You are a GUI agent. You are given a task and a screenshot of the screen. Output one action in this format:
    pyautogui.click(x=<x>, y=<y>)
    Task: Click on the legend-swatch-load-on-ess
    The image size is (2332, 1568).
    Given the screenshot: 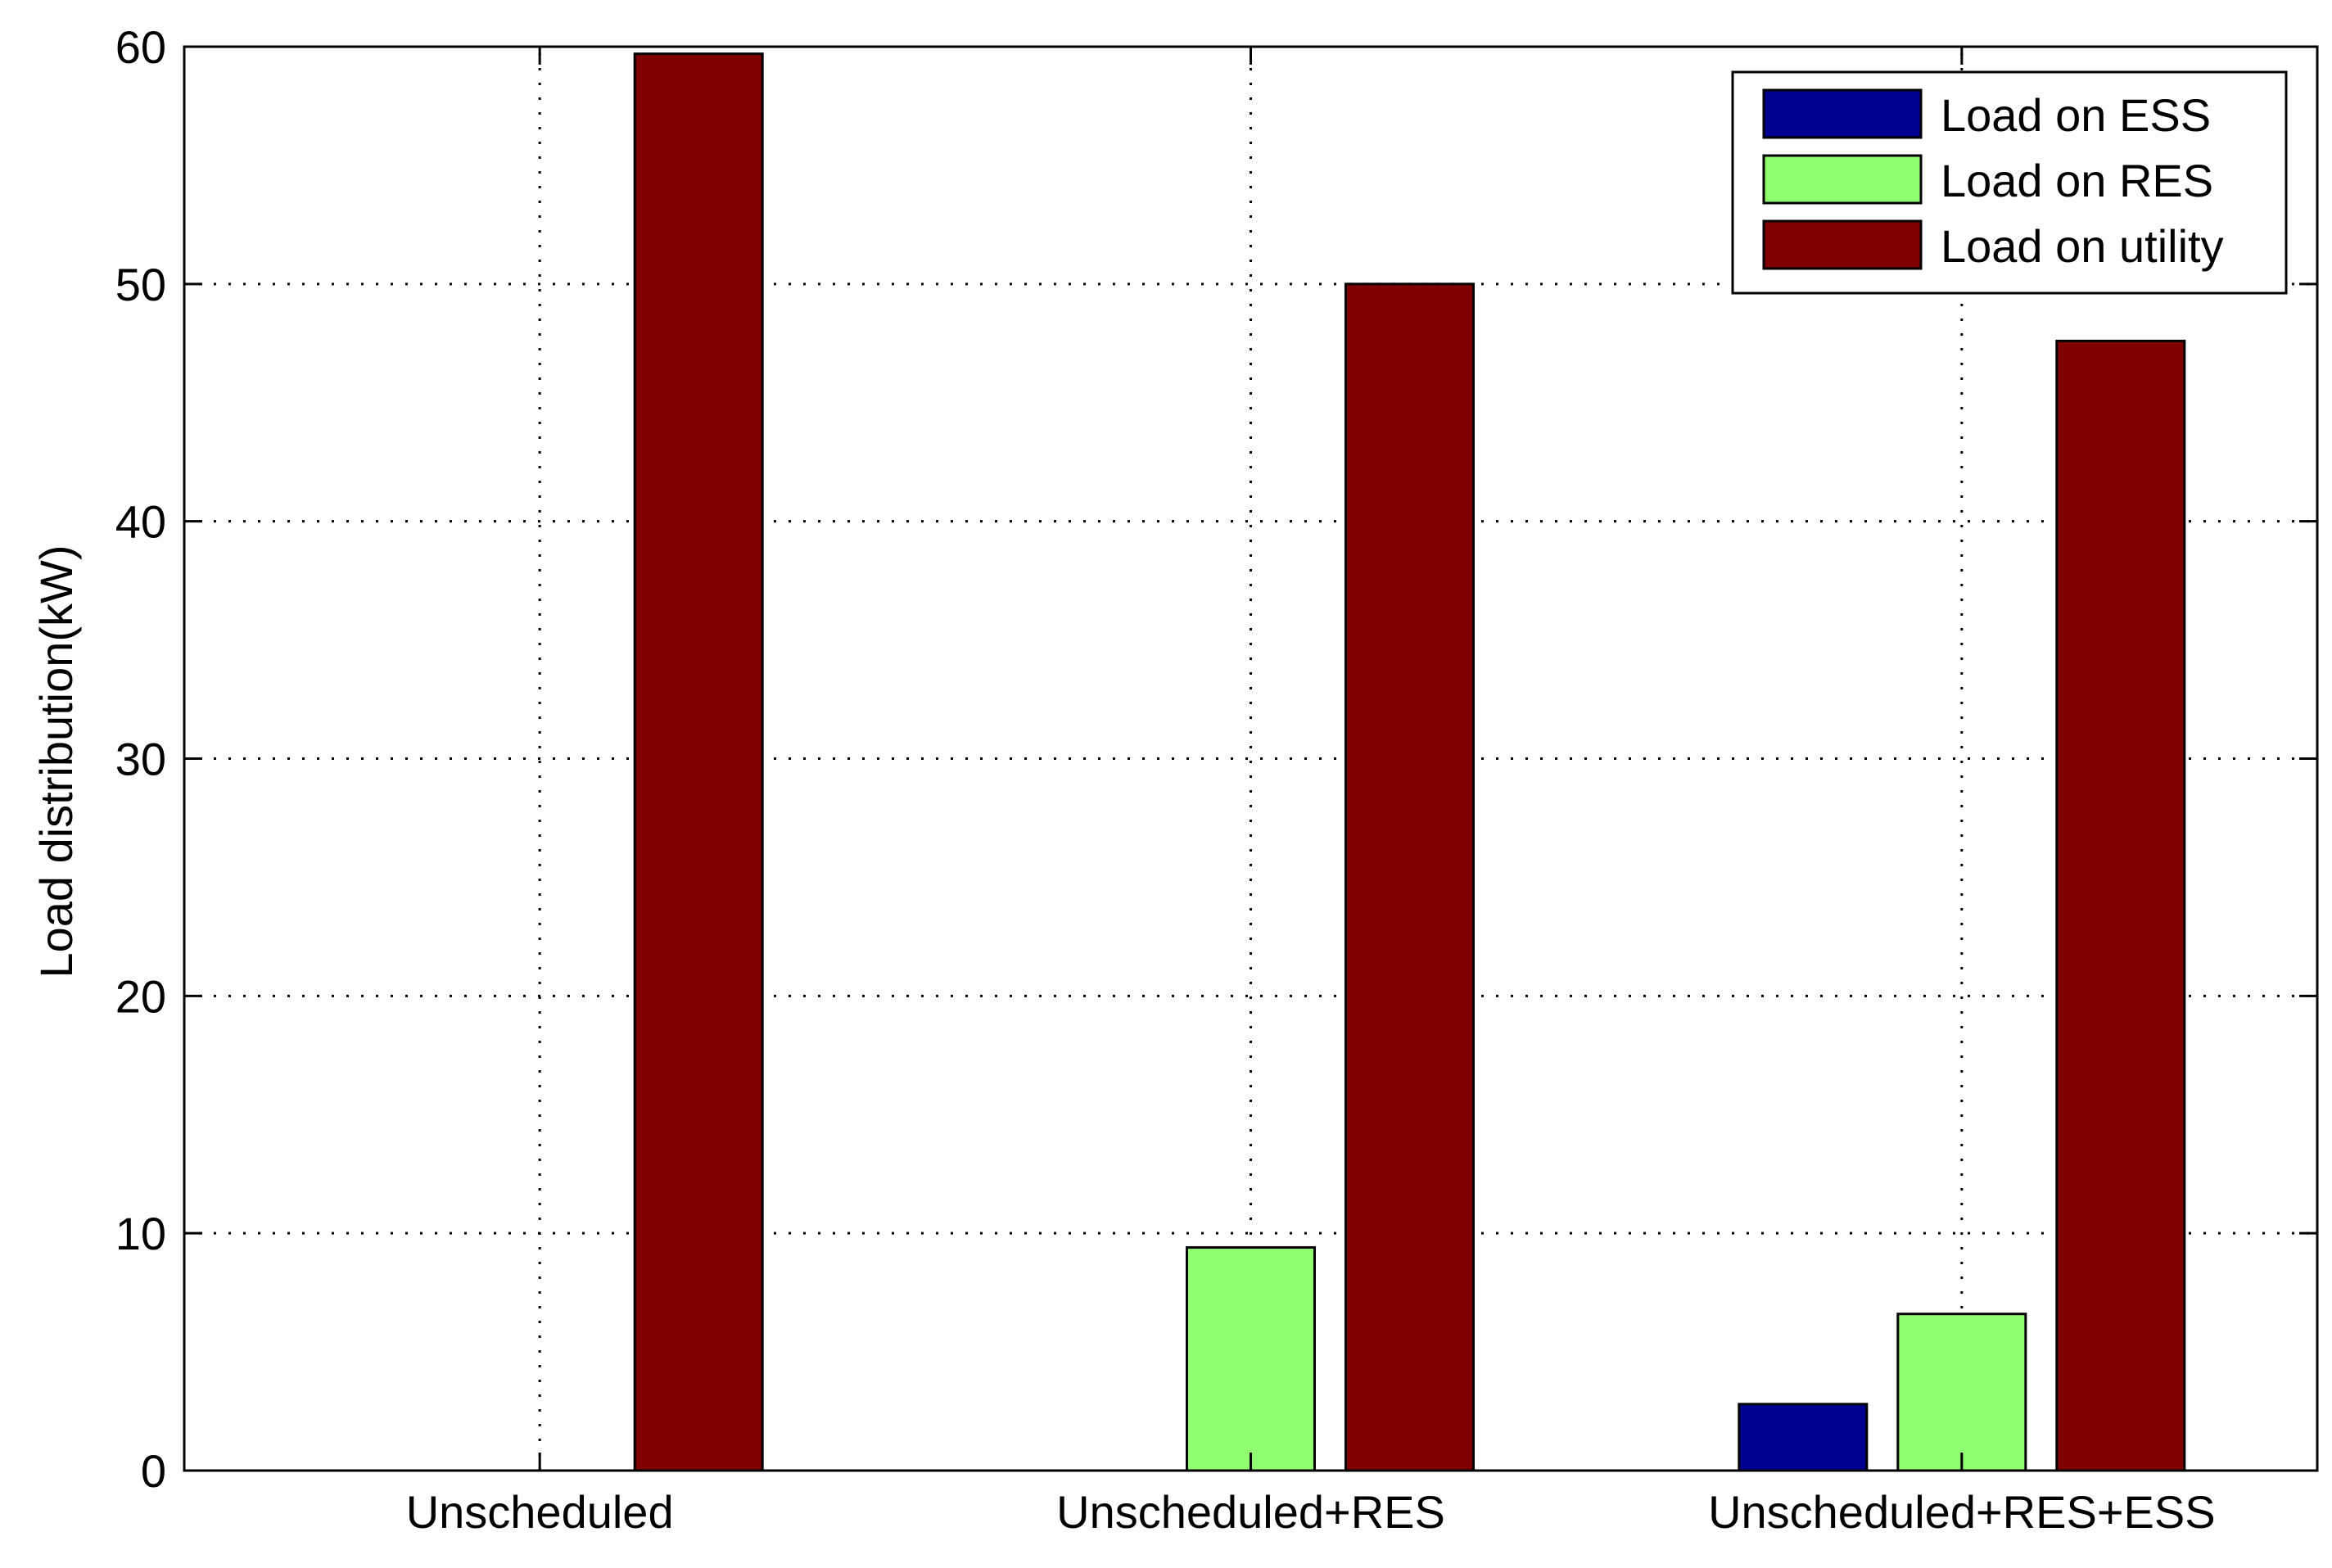 What is the action you would take?
    pyautogui.click(x=1842, y=114)
    